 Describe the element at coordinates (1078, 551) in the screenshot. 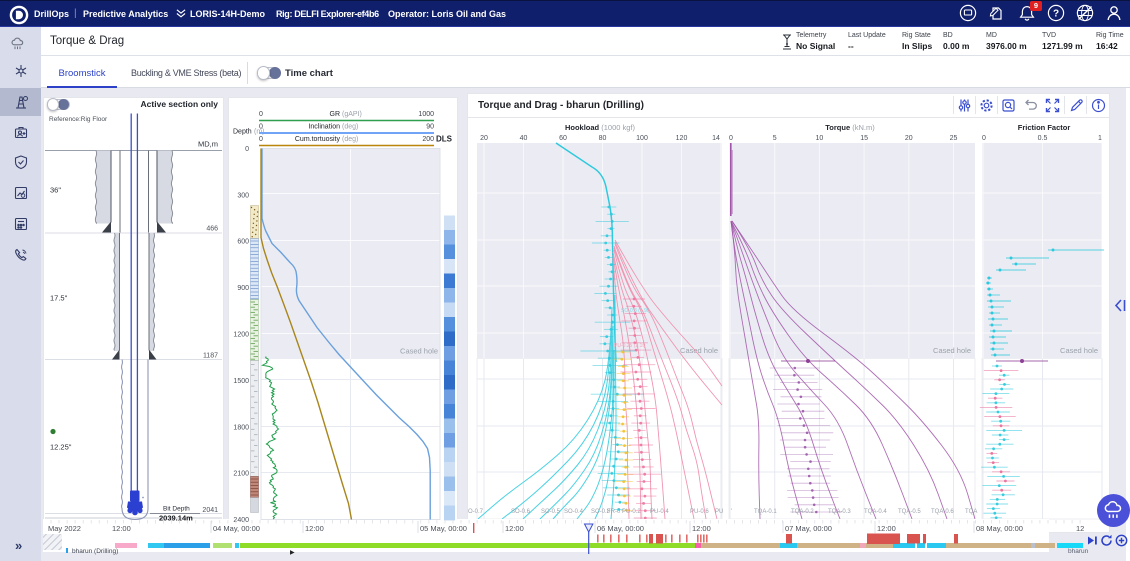

I see `svg-text: bharun` at that location.